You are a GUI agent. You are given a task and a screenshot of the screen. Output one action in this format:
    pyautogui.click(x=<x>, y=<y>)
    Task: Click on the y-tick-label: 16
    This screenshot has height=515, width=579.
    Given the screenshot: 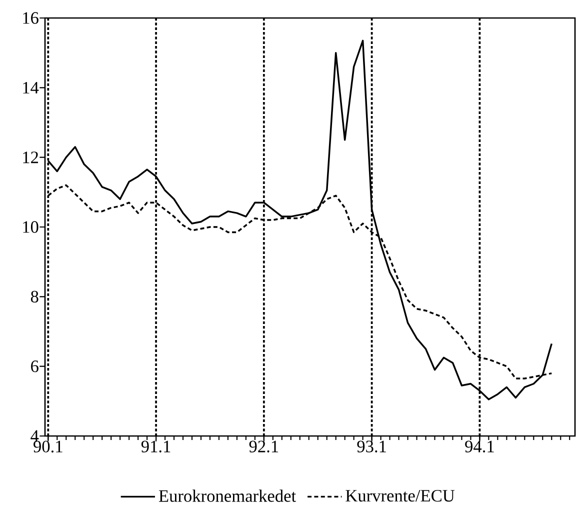 What is the action you would take?
    pyautogui.click(x=30, y=18)
    